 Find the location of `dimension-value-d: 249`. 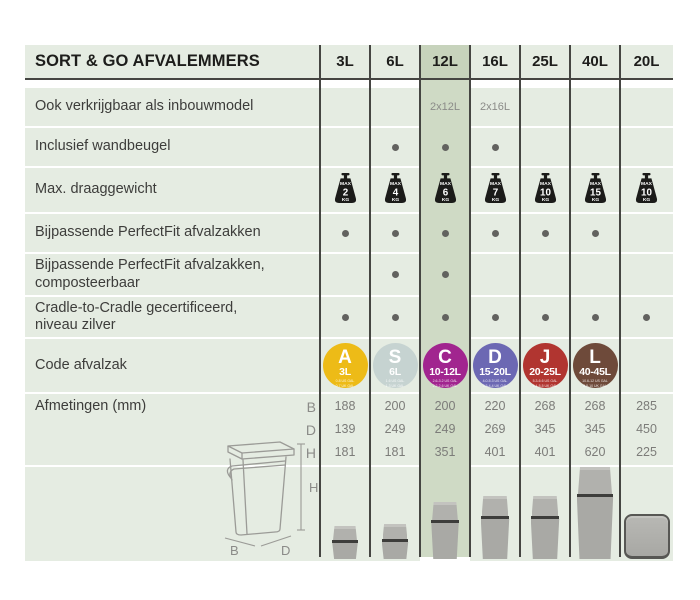

dimension-value-d: 249 is located at coordinates (395, 429).